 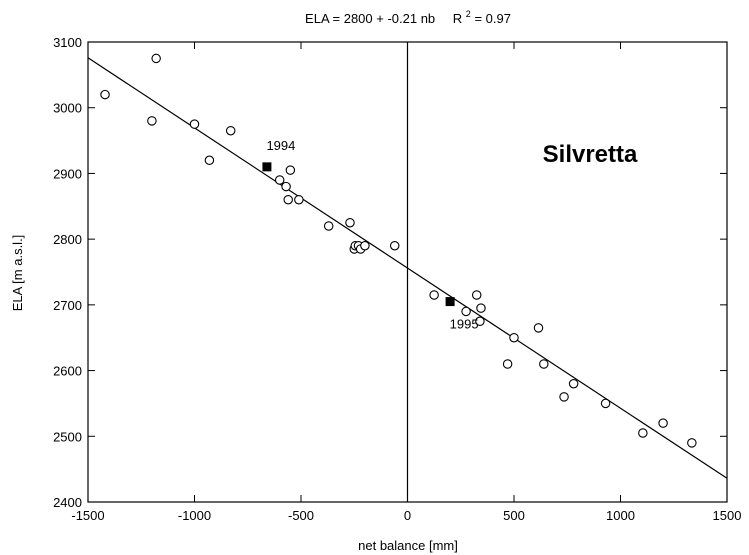 I want to click on y-tick-label: 3100, so click(x=67, y=42).